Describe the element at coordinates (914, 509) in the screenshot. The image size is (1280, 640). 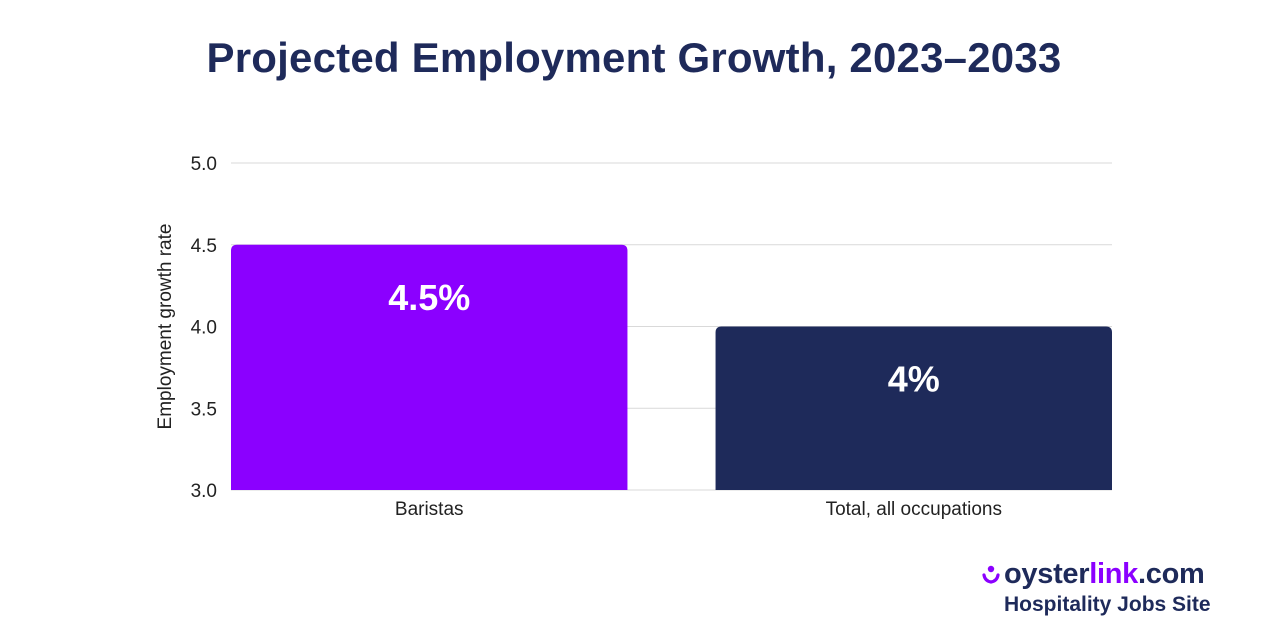
I see `x-tick-label: Total, all occupations` at that location.